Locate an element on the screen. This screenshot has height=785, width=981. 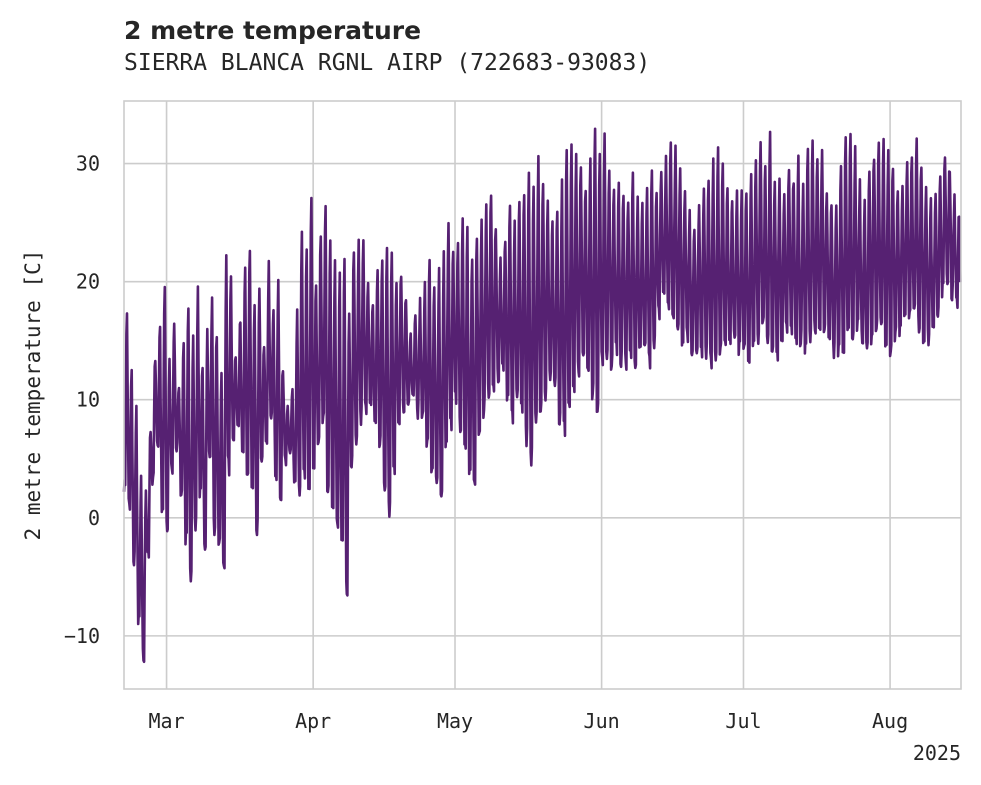
x-tick-label: Jun is located at coordinates (602, 721).